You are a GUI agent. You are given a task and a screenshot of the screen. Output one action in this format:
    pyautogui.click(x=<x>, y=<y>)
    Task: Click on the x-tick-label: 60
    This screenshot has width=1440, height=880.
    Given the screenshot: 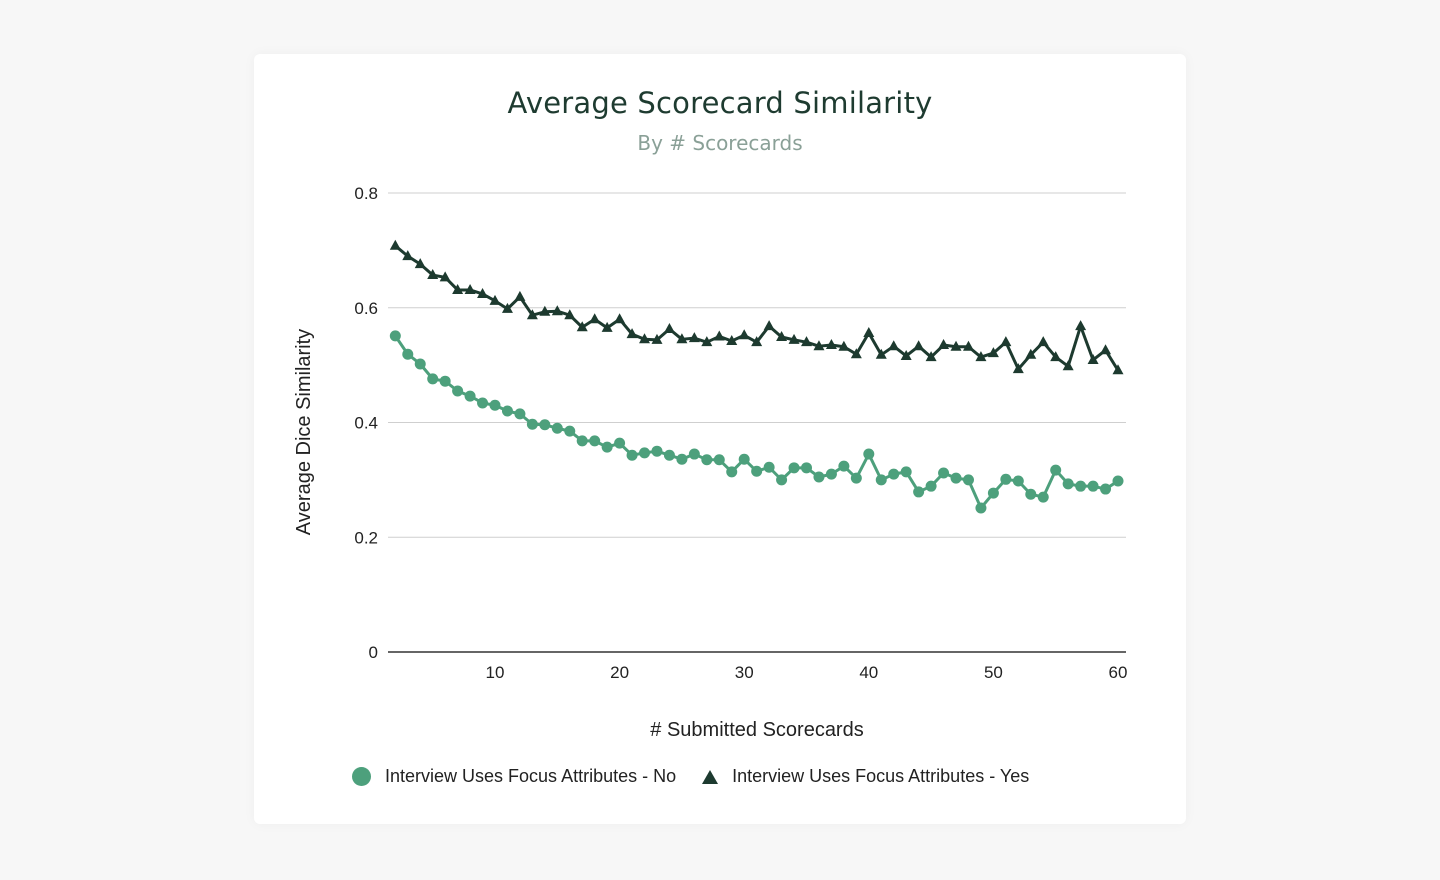 What is the action you would take?
    pyautogui.click(x=1118, y=672)
    